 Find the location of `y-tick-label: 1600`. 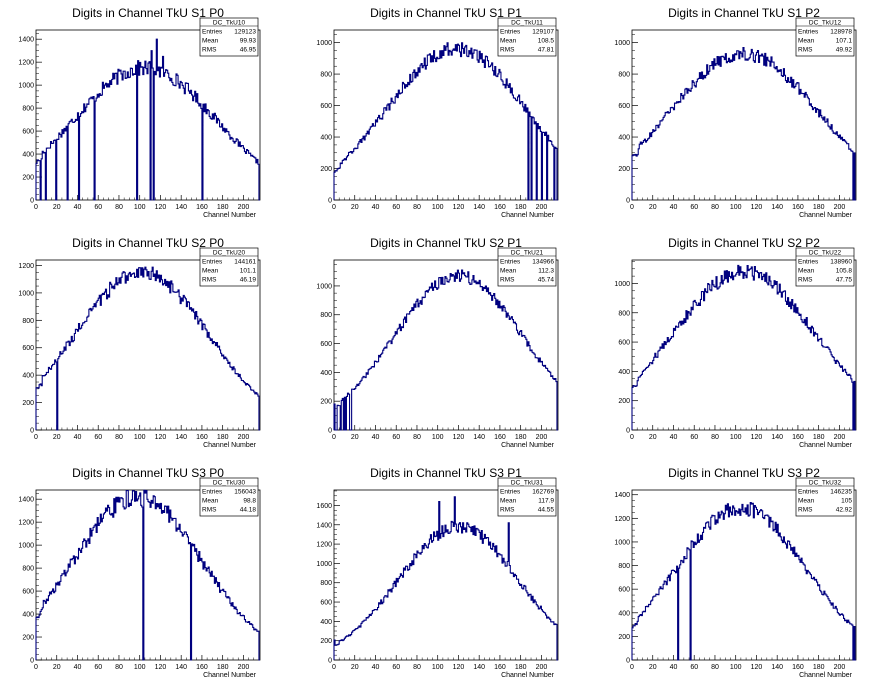

y-tick-label: 1600 is located at coordinates (324, 506).